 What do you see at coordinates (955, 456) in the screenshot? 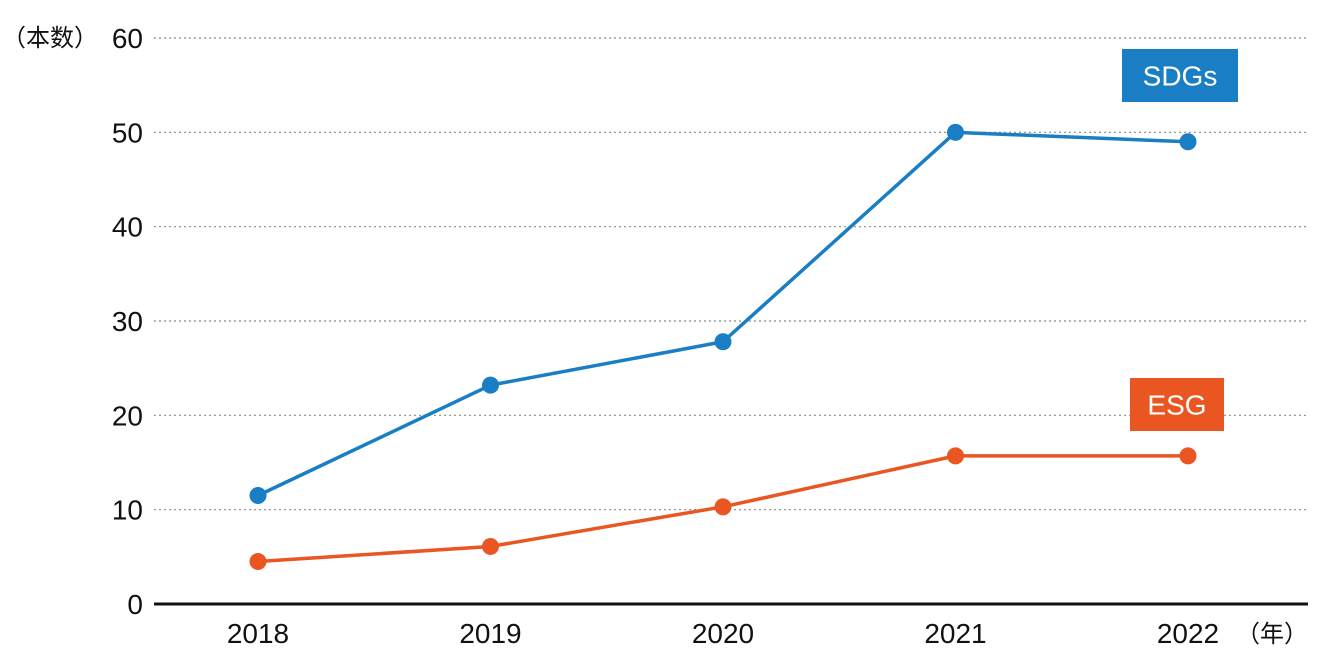
I see `data-point-esg-2021` at bounding box center [955, 456].